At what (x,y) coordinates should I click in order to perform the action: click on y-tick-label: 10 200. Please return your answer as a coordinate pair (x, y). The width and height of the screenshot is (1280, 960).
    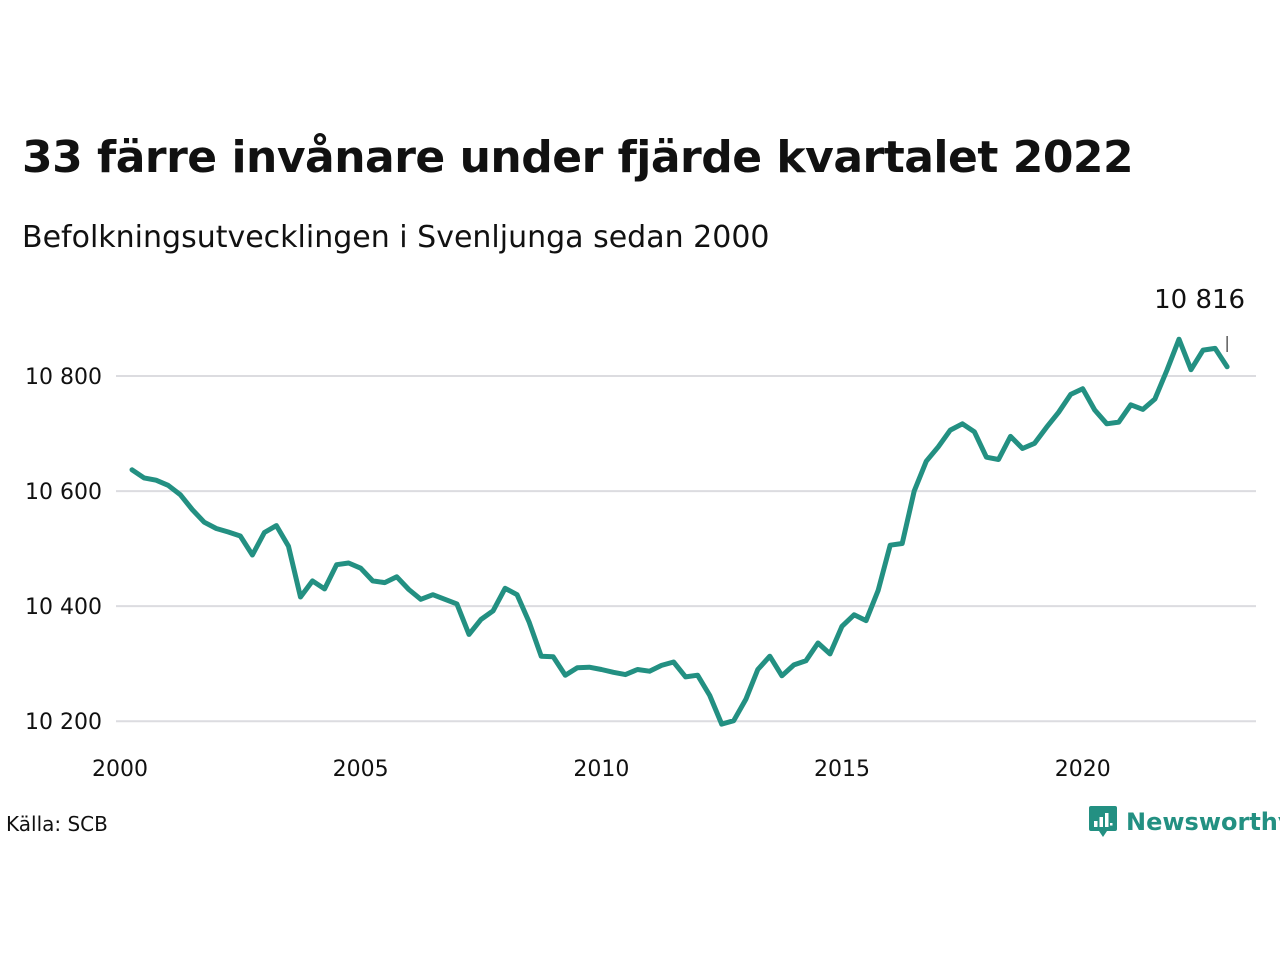
    Looking at the image, I should click on (63, 722).